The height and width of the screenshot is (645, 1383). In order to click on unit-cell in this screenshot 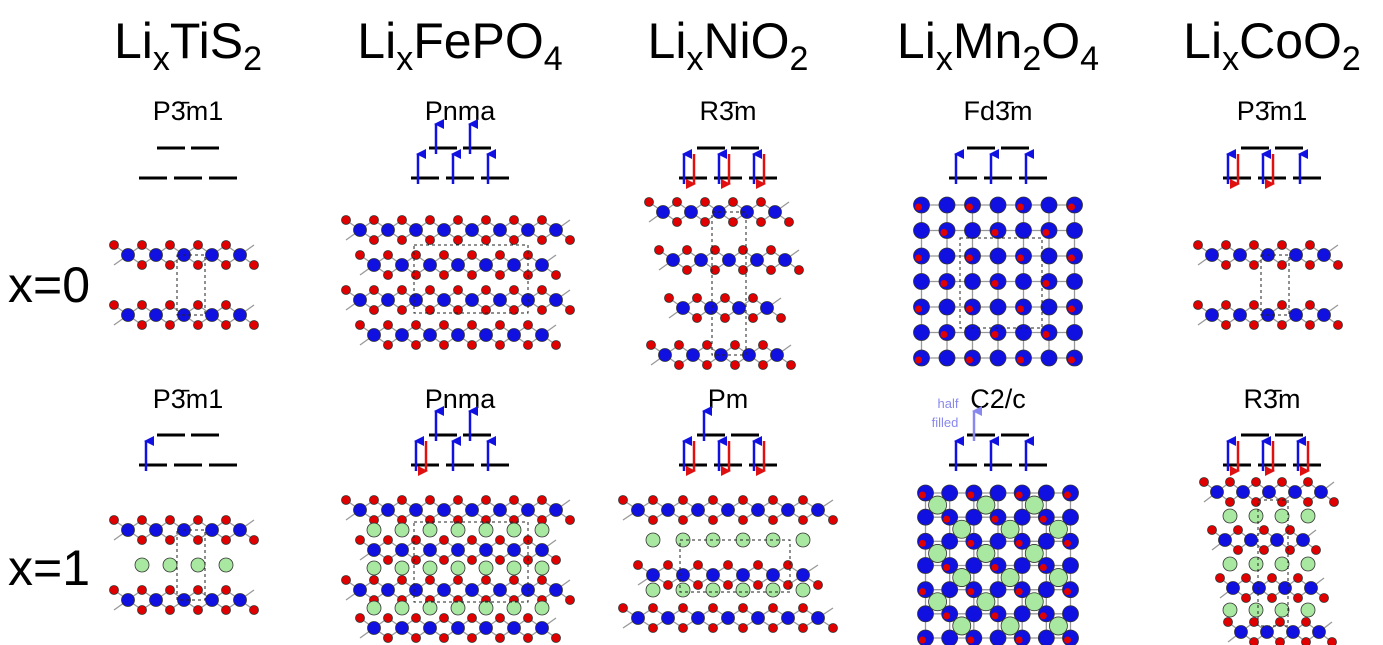, I will do `click(1001, 283)`.